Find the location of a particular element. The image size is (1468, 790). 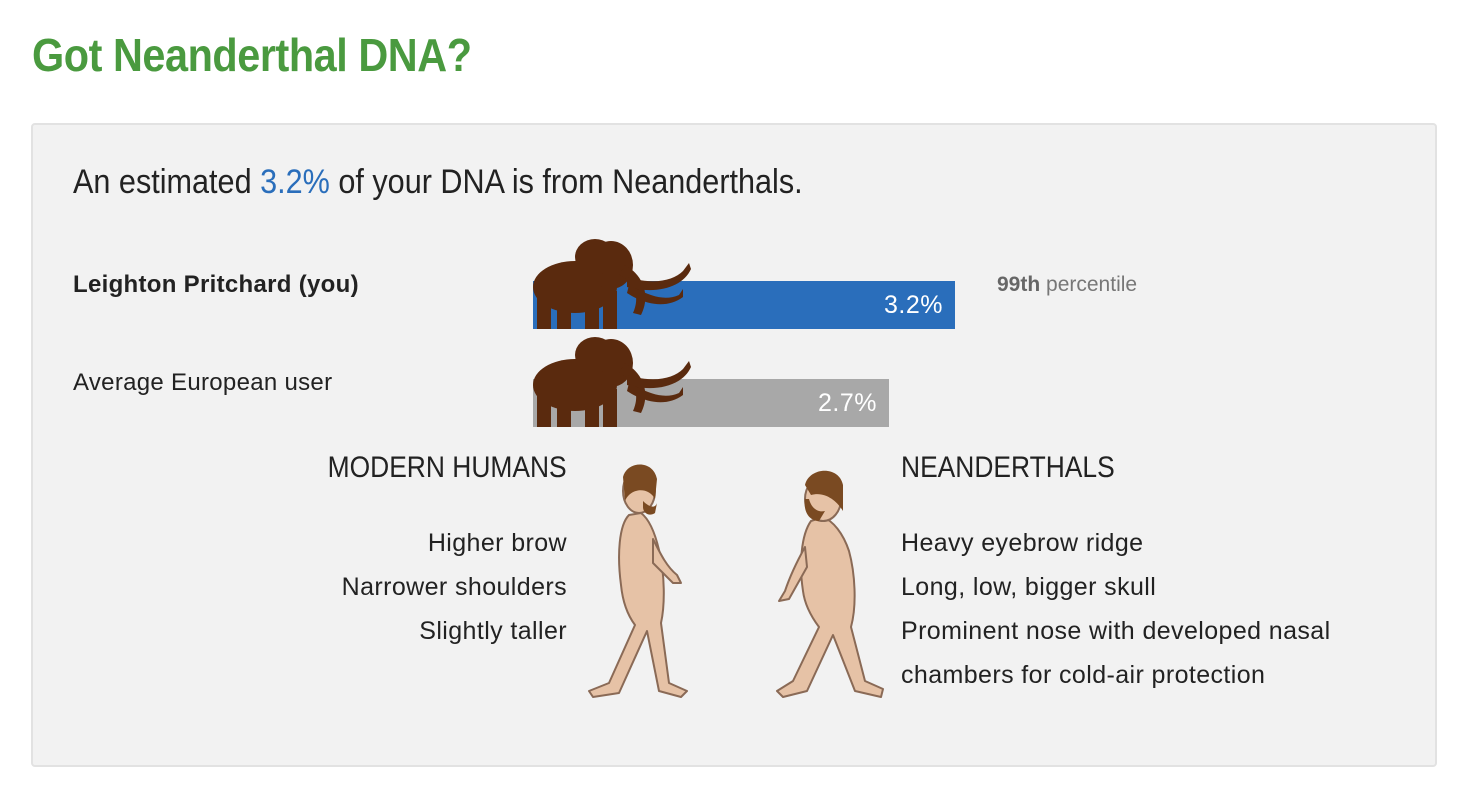

percentile-word: percentile is located at coordinates (1089, 284).